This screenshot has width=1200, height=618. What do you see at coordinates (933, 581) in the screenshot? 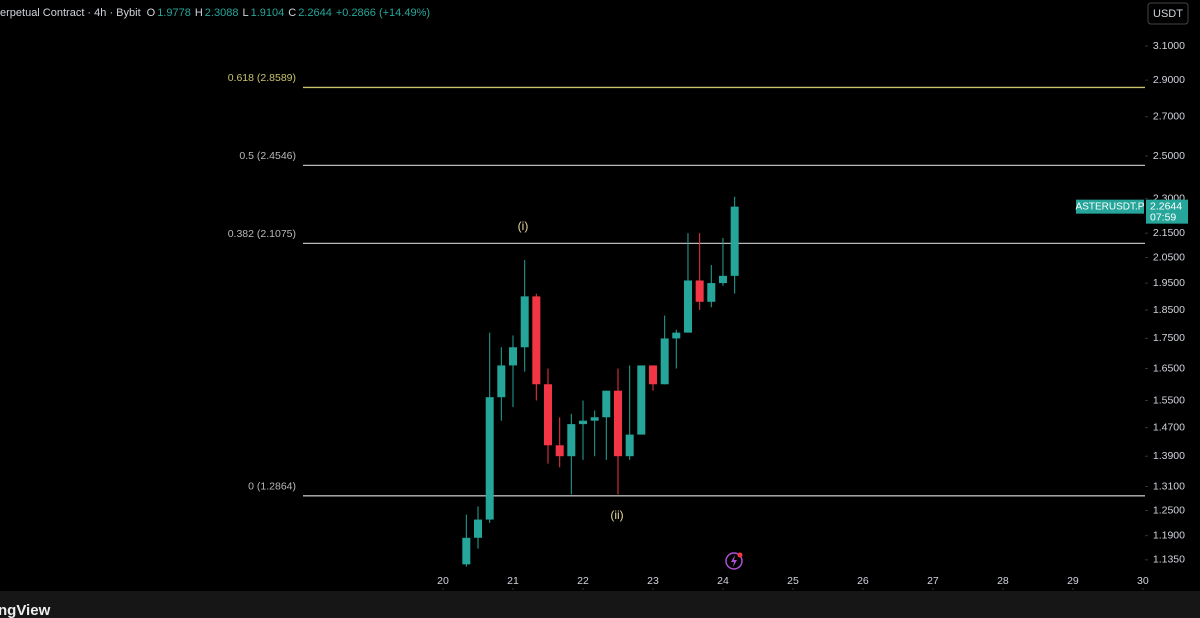
I see `x-tick-label: 27` at bounding box center [933, 581].